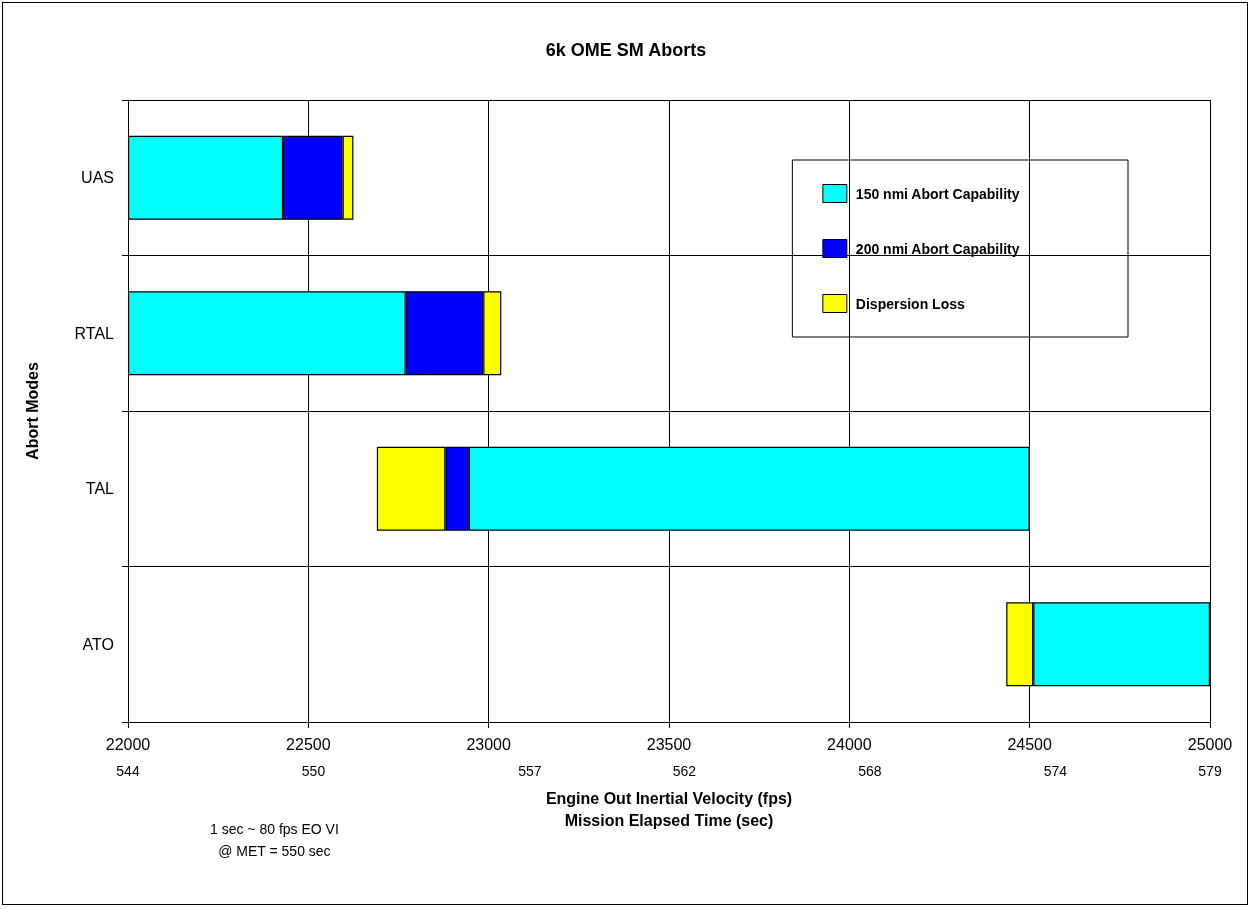  What do you see at coordinates (937, 193) in the screenshot?
I see `legend-label: 150 nmi Abort Capability` at bounding box center [937, 193].